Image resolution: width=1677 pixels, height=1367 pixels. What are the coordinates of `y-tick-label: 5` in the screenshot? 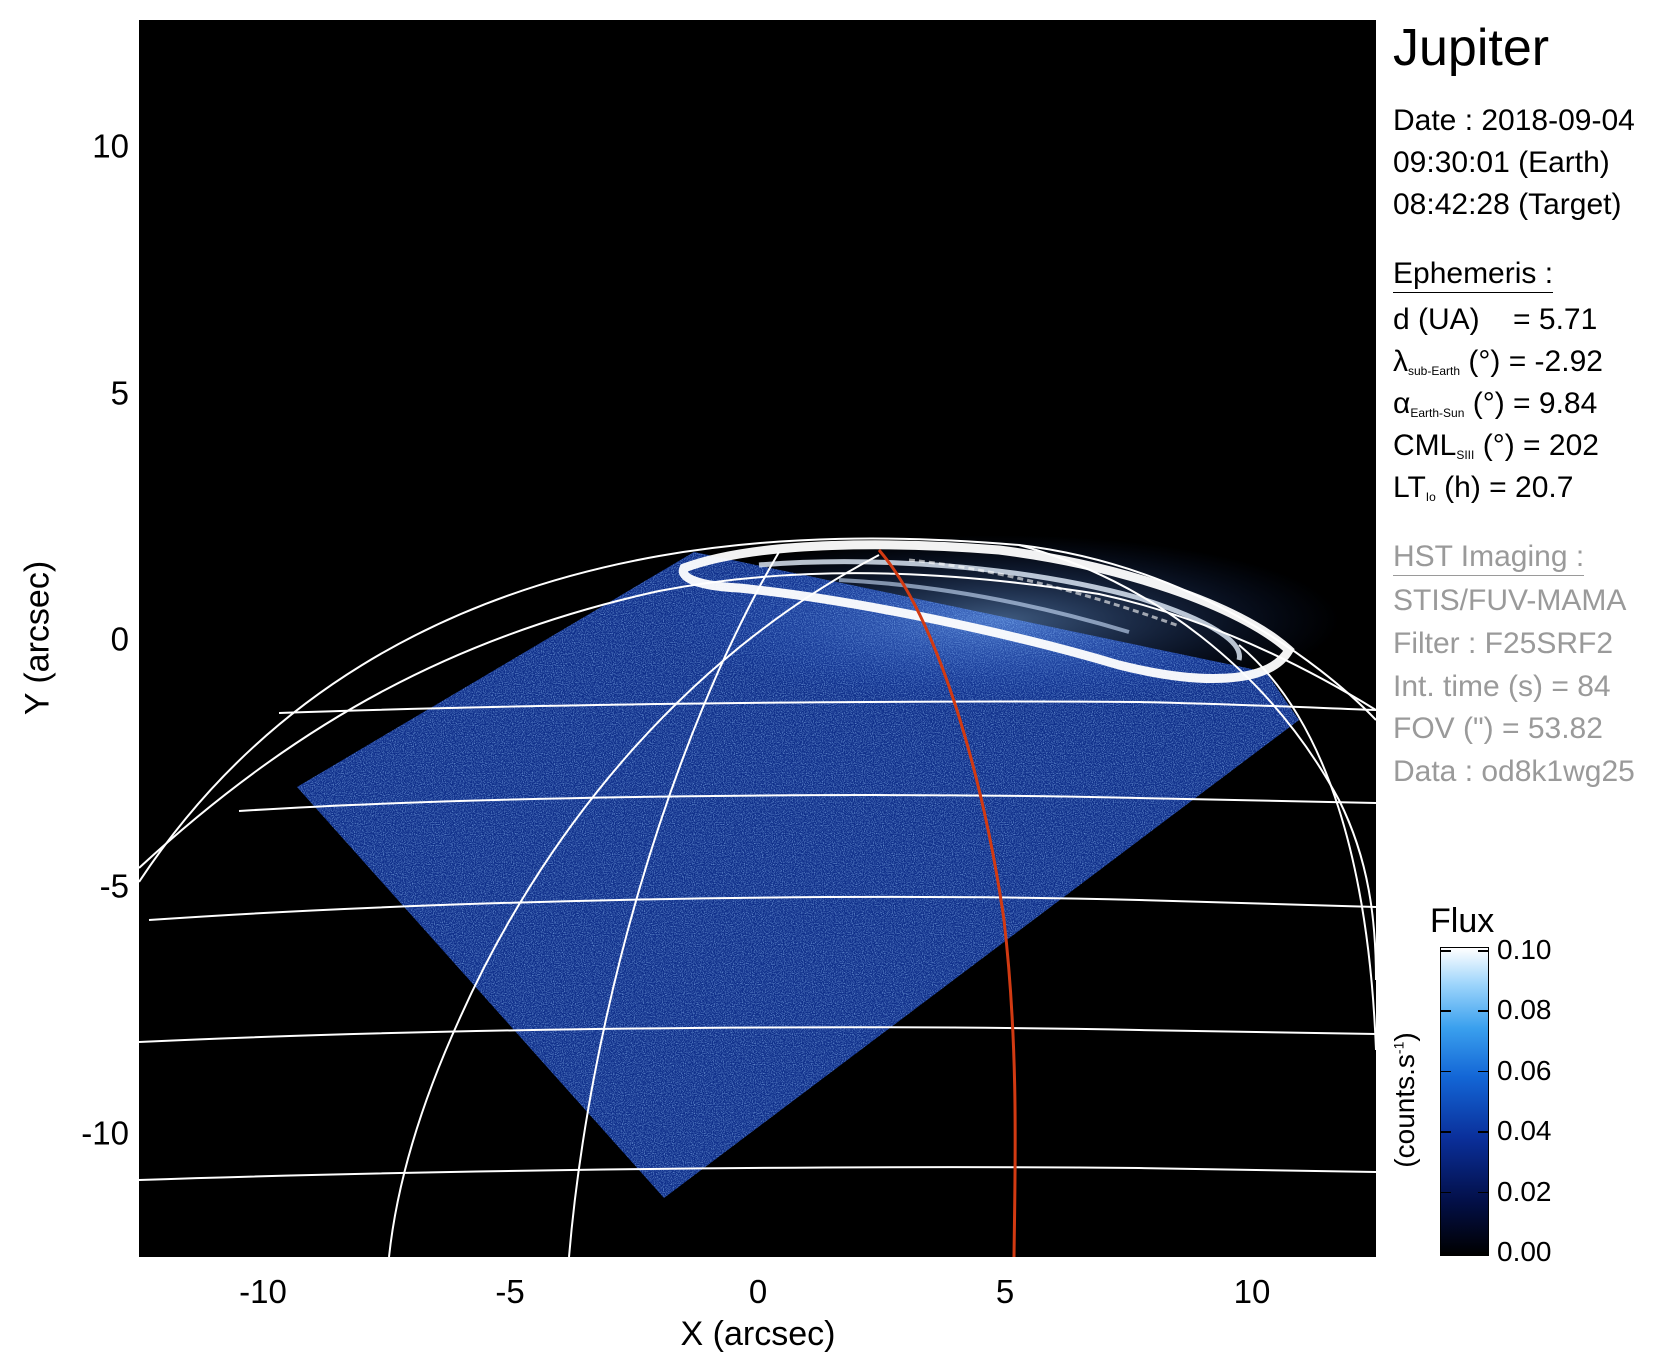 It's located at (119, 393).